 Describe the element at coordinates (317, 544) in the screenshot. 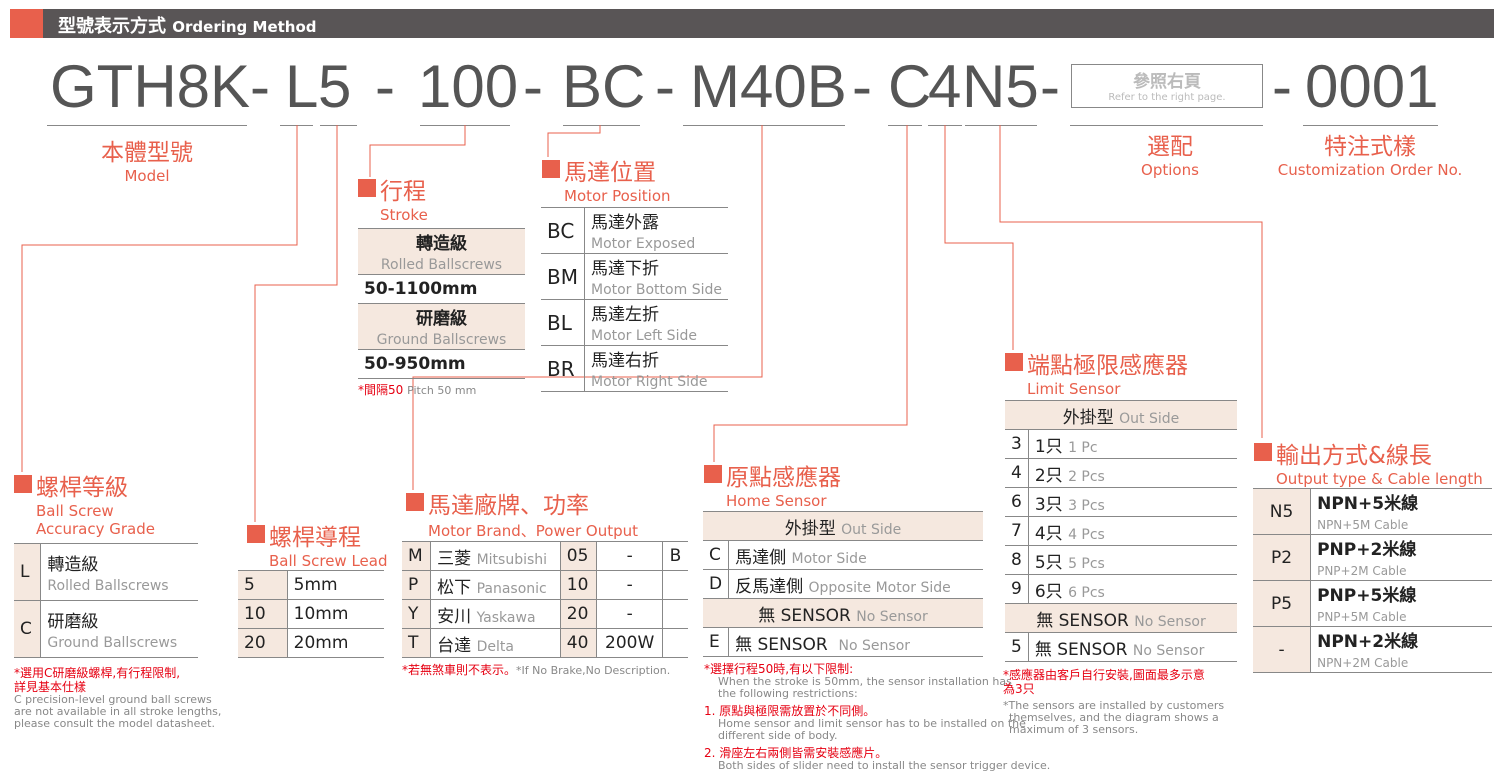

I see `lead-title: 螺桿導程 Ball Screw Lead` at that location.